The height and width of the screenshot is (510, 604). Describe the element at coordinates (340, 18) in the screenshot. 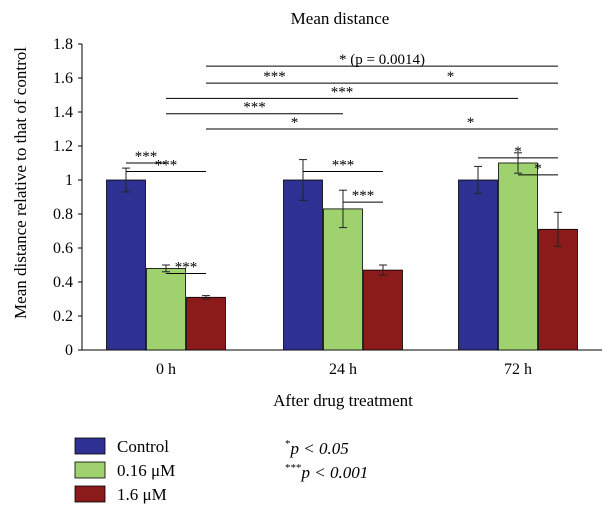

I see `chart-title: Mean distance` at that location.